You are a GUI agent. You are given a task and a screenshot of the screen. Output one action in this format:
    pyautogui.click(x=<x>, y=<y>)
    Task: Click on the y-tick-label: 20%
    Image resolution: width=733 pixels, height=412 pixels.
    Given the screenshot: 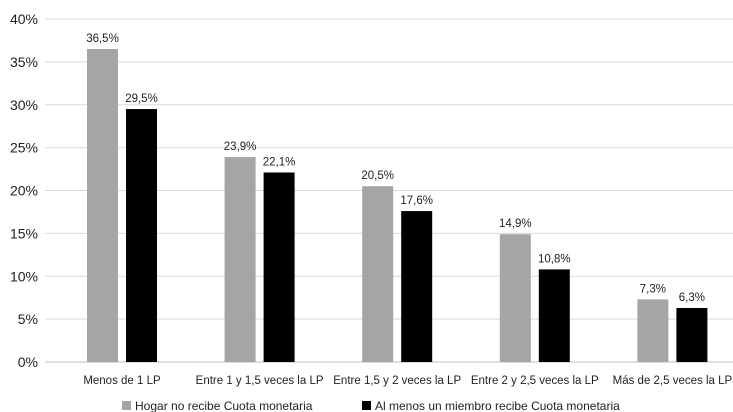 What is the action you would take?
    pyautogui.click(x=24, y=191)
    